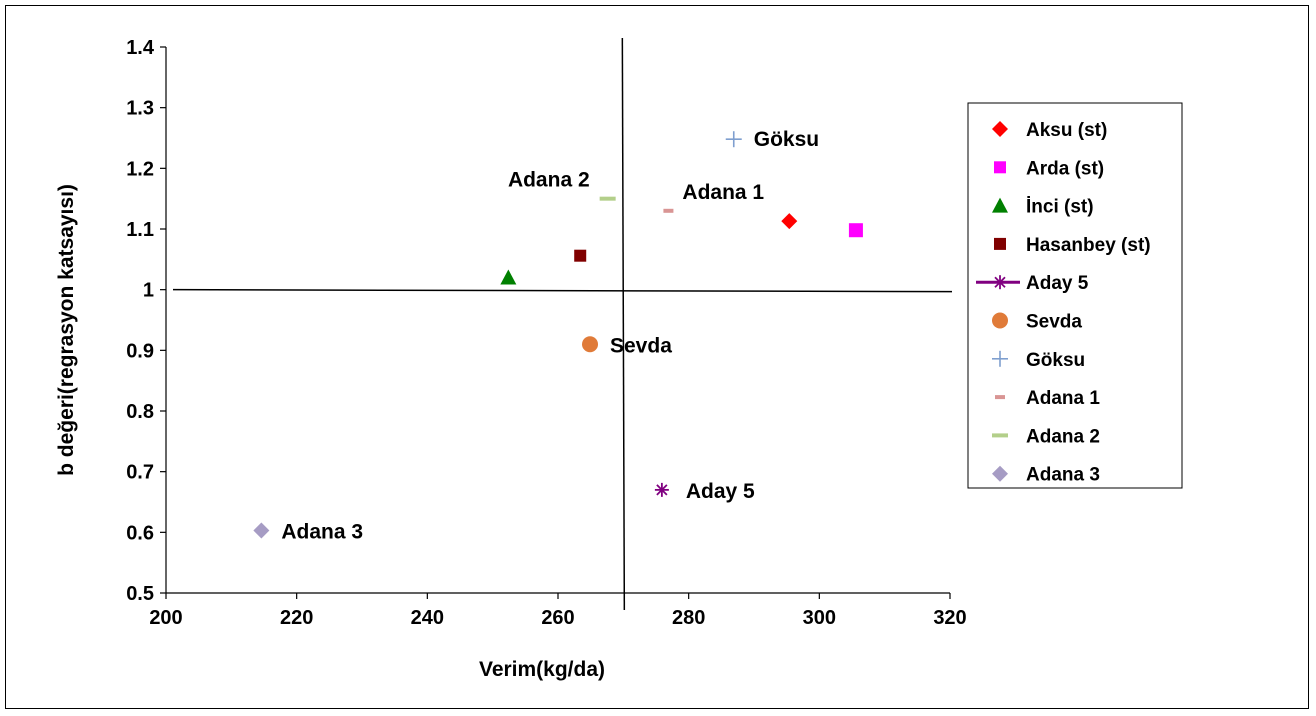 Image resolution: width=1316 pixels, height=716 pixels. What do you see at coordinates (322, 532) in the screenshot?
I see `point-label-10: Adana 3` at bounding box center [322, 532].